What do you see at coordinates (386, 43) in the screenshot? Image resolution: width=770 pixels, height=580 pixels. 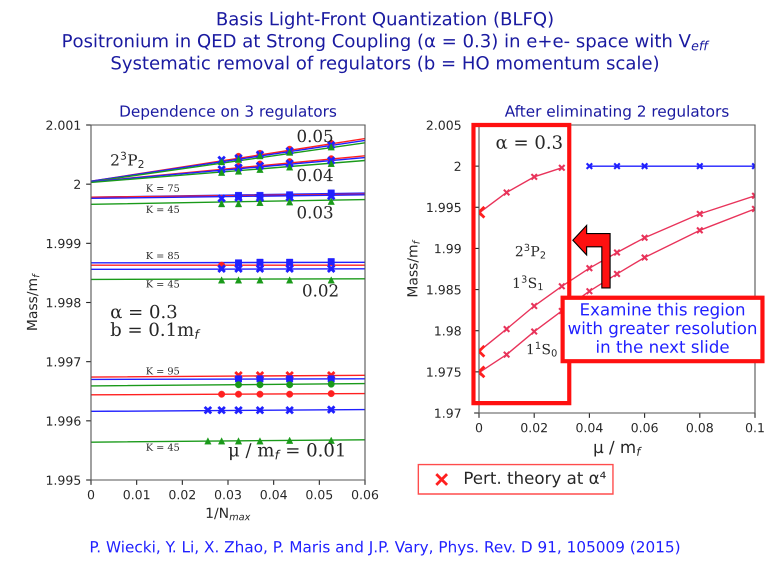 I see `text: Positronium in QED at Strong Coupling (α = 0.3) in e+e- space with V$_{eff}$` at bounding box center [386, 43].